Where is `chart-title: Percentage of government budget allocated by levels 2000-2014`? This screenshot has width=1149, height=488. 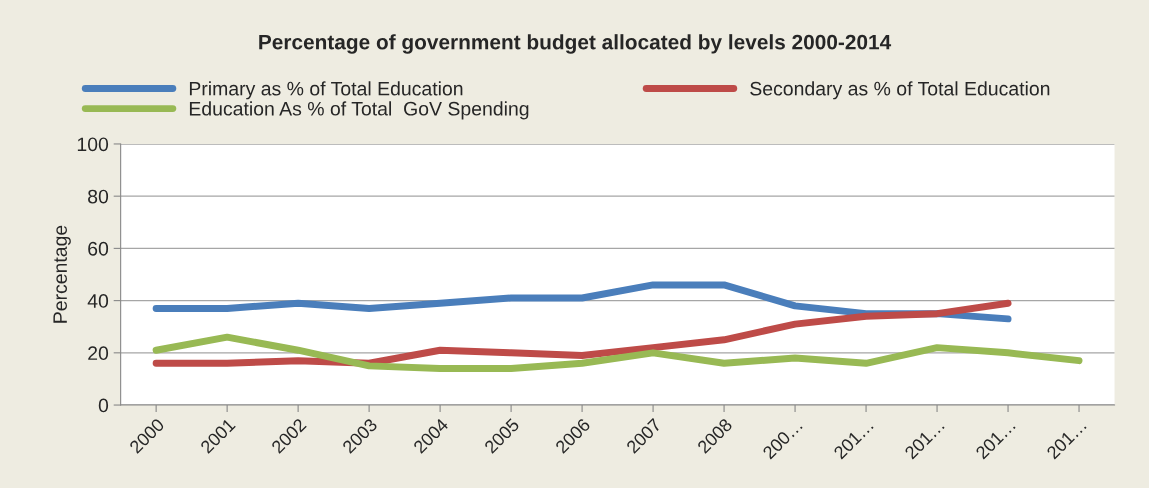 chart-title: Percentage of government budget allocated by levels 2000-2014 is located at coordinates (575, 44).